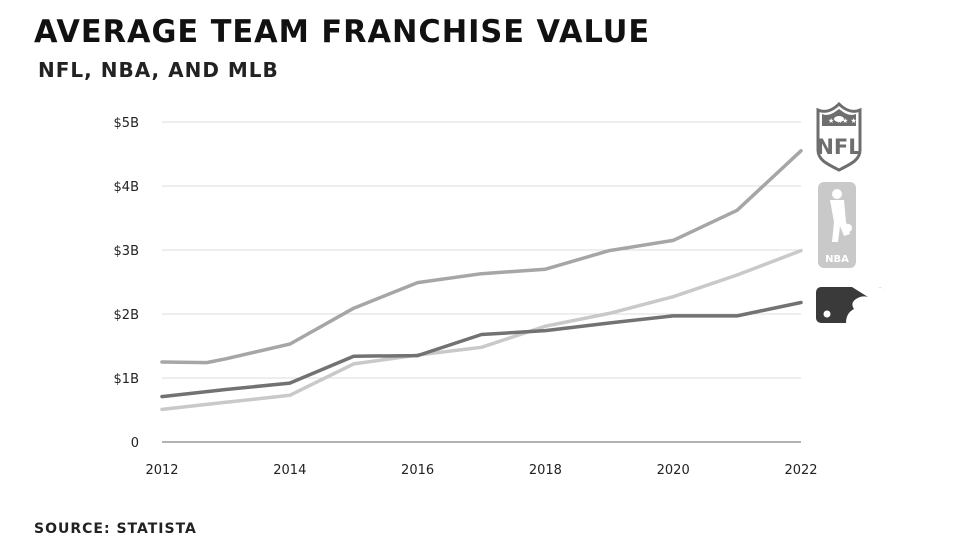 This screenshot has width=960, height=550. What do you see at coordinates (838, 147) in the screenshot?
I see `nfl-logo-text: NFL` at bounding box center [838, 147].